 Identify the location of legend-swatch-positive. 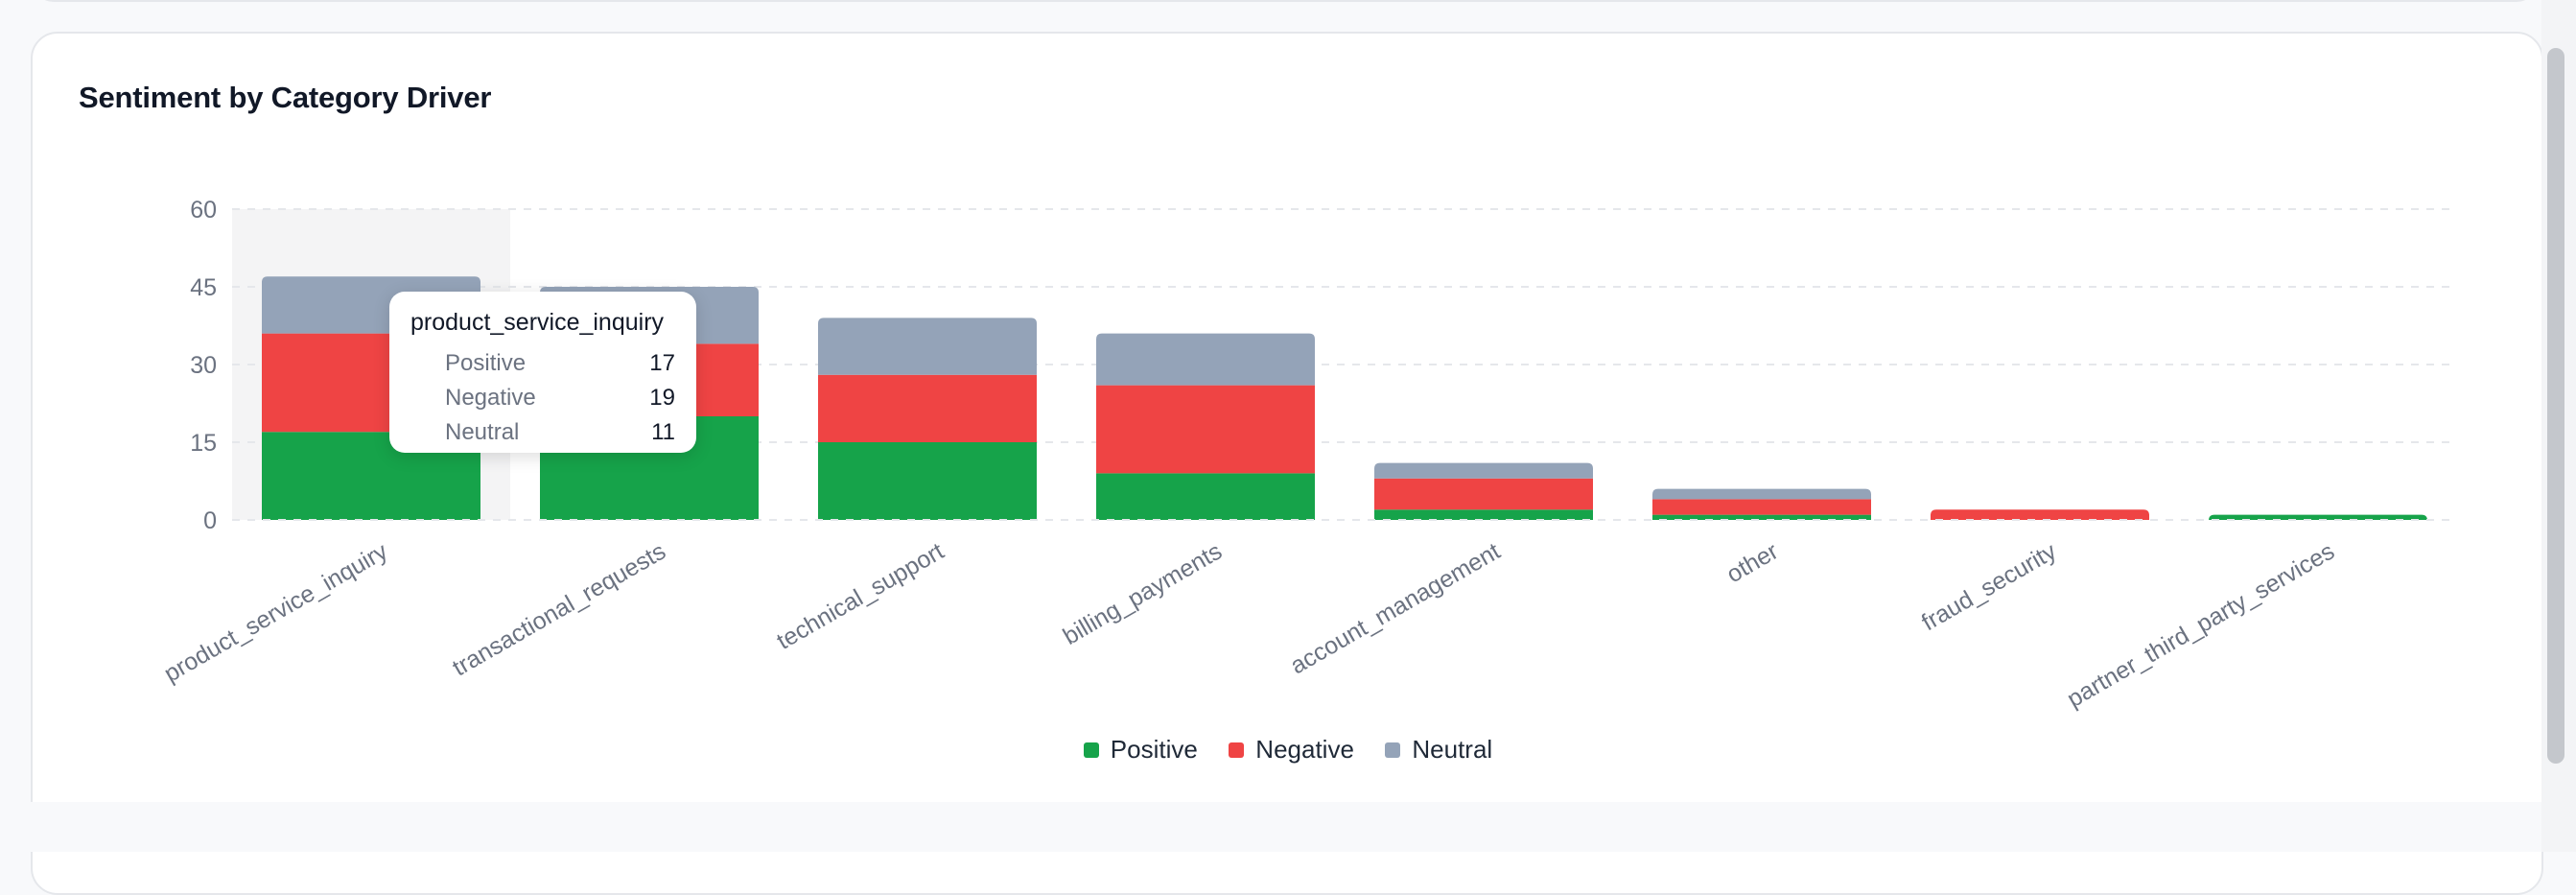
(1091, 750).